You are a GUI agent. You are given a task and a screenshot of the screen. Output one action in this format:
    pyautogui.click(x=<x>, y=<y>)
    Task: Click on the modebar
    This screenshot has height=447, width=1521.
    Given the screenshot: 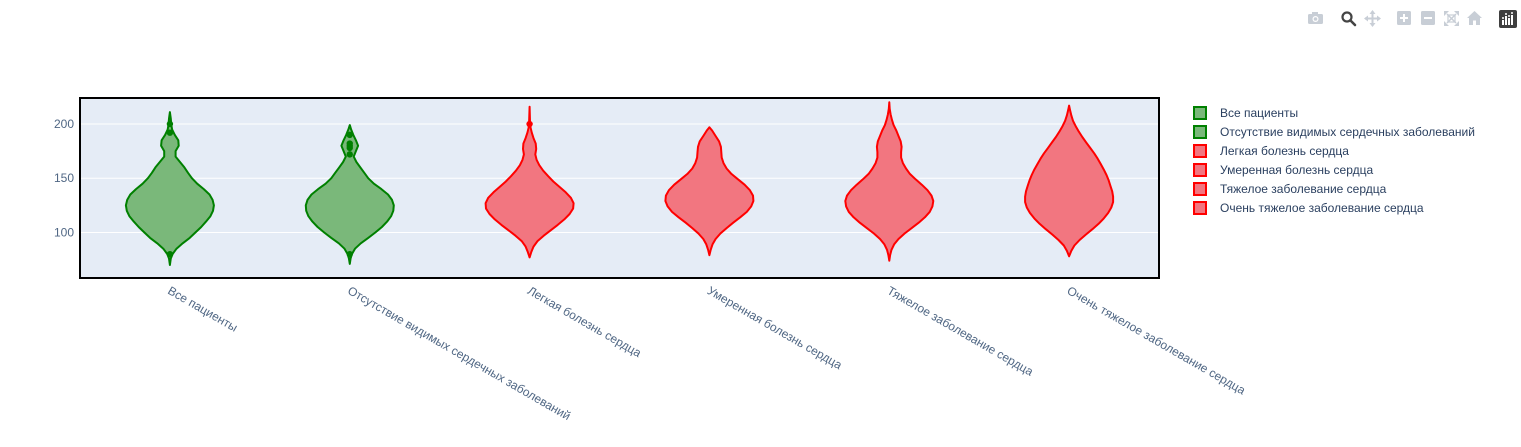 What is the action you would take?
    pyautogui.click(x=1412, y=19)
    